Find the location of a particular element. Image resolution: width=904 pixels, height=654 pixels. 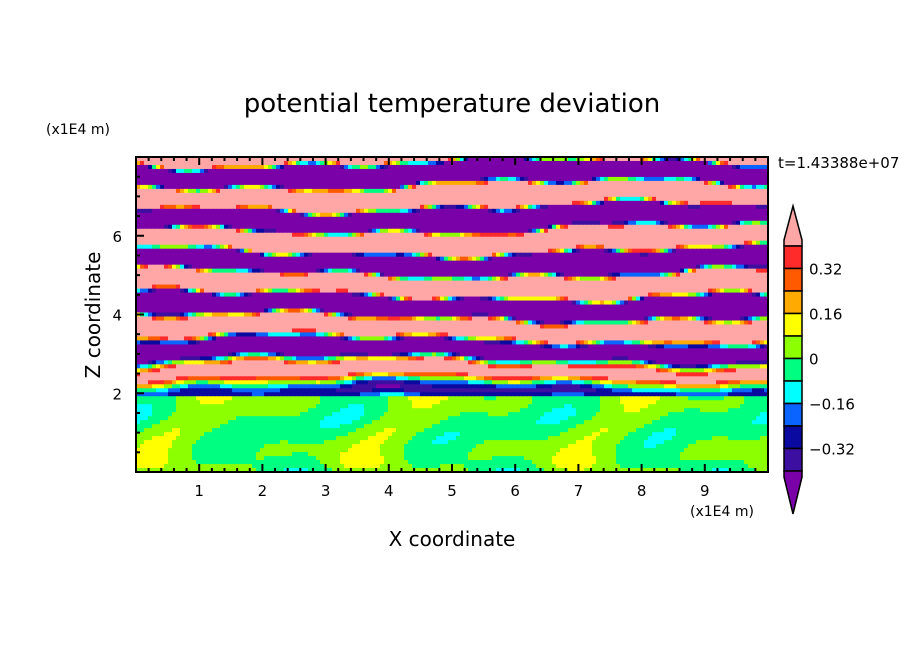

y-unit-label: (x1E4 m) is located at coordinates (78, 130).